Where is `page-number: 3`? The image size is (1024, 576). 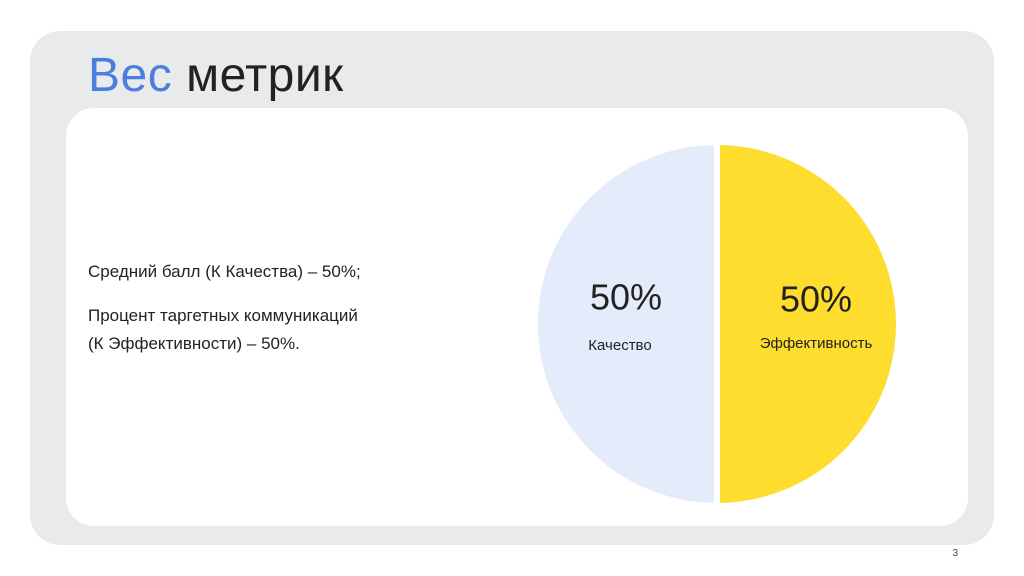 page-number: 3 is located at coordinates (955, 553).